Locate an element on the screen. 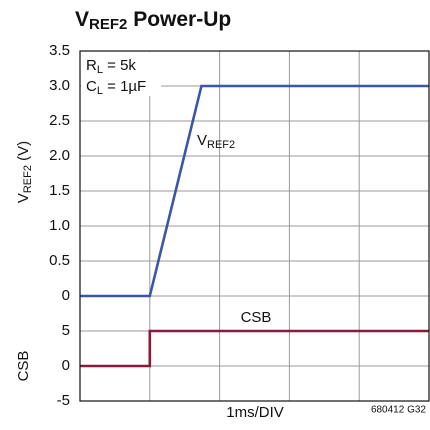 The width and height of the screenshot is (430, 430). y-tick-label: 2.0 is located at coordinates (59, 155).